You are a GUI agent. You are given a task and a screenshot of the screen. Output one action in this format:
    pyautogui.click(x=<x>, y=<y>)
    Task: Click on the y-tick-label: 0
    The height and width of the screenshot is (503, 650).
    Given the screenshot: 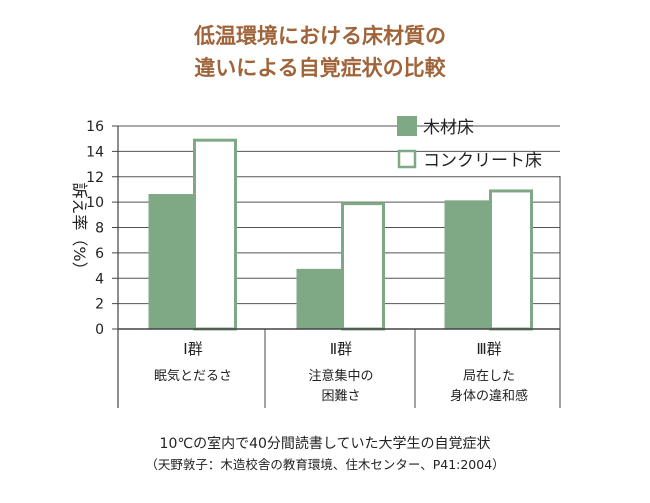 What is the action you would take?
    pyautogui.click(x=99, y=330)
    